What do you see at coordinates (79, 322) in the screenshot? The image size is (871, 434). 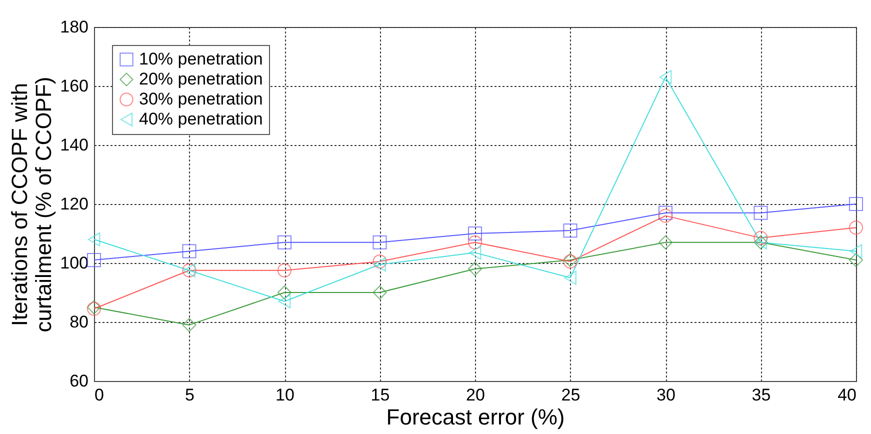 I see `y-tick-label: 80` at bounding box center [79, 322].